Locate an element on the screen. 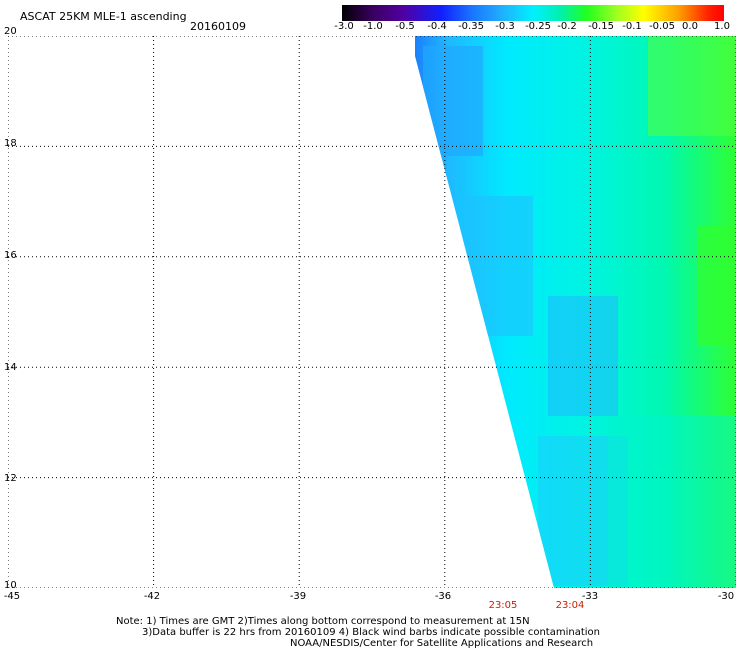 The image size is (740, 650). colorbar-label: -0.35 is located at coordinates (471, 26).